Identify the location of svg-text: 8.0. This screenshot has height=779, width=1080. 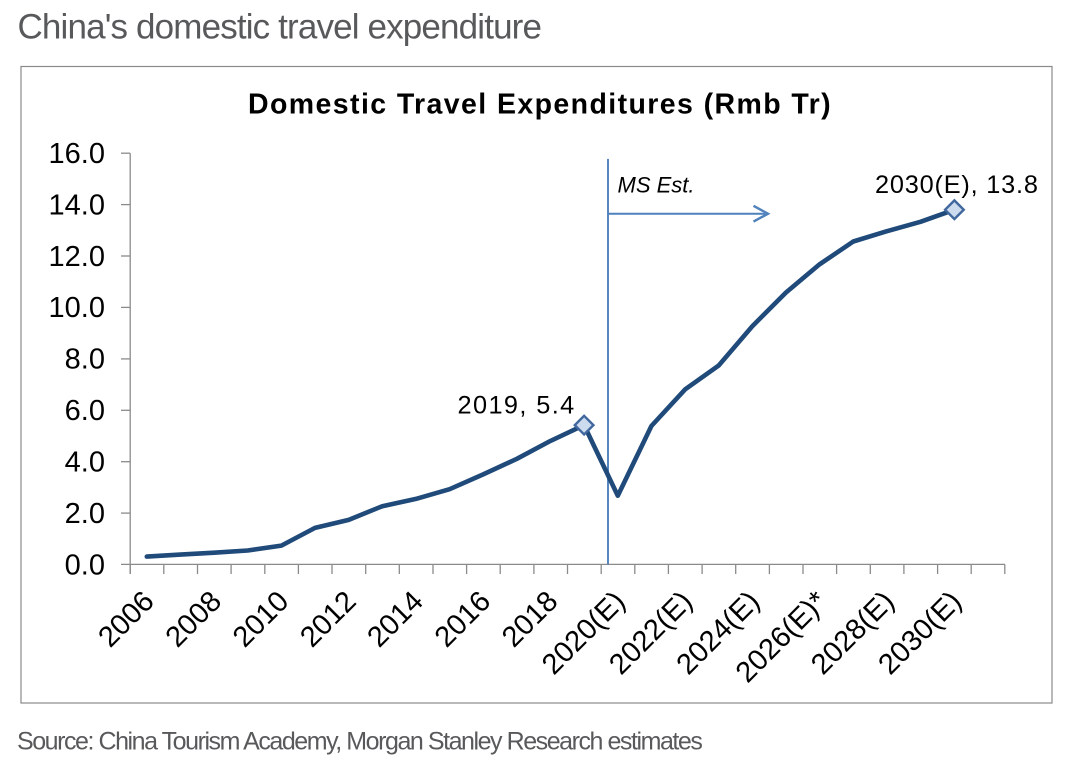
(85, 360).